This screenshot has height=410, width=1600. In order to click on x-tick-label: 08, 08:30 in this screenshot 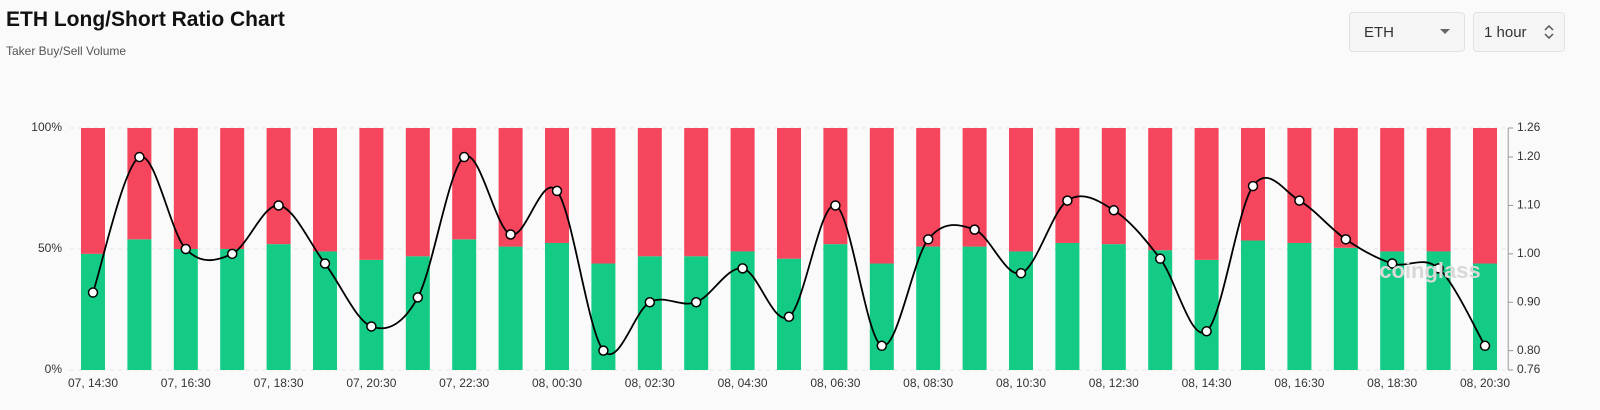, I will do `click(928, 383)`.